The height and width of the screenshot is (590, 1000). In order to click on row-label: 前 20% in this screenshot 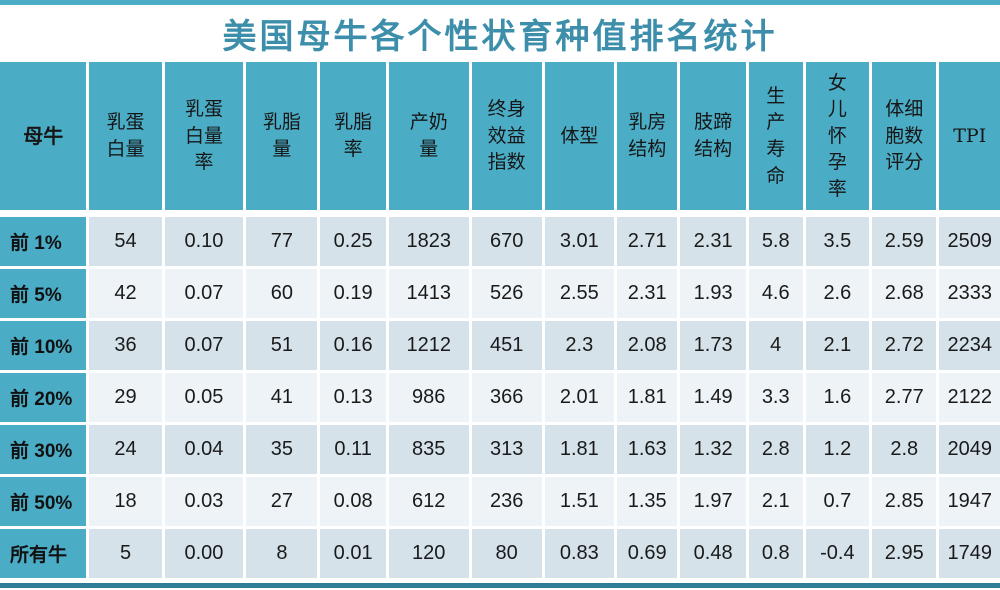, I will do `click(43, 397)`.